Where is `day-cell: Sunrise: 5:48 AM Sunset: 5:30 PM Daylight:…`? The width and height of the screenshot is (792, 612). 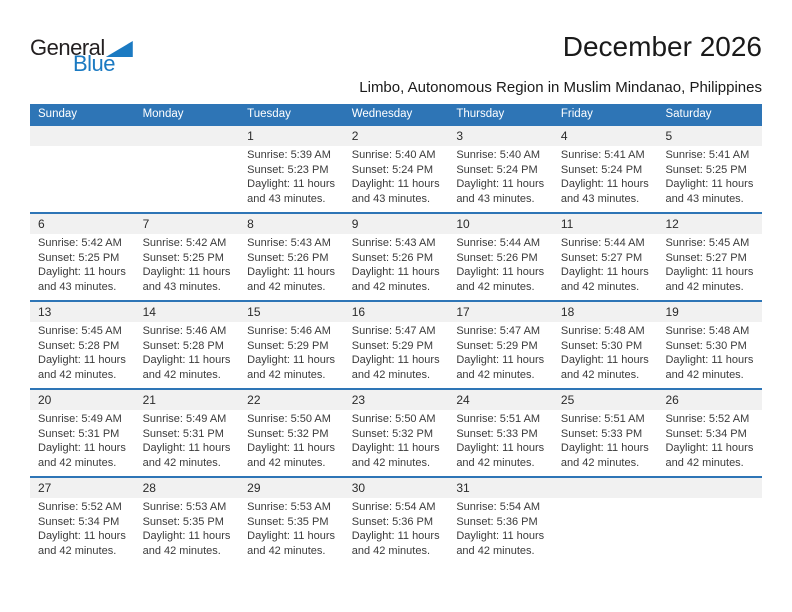
day-cell: Sunrise: 5:48 AM Sunset: 5:30 PM Daylight:… is located at coordinates (605, 355).